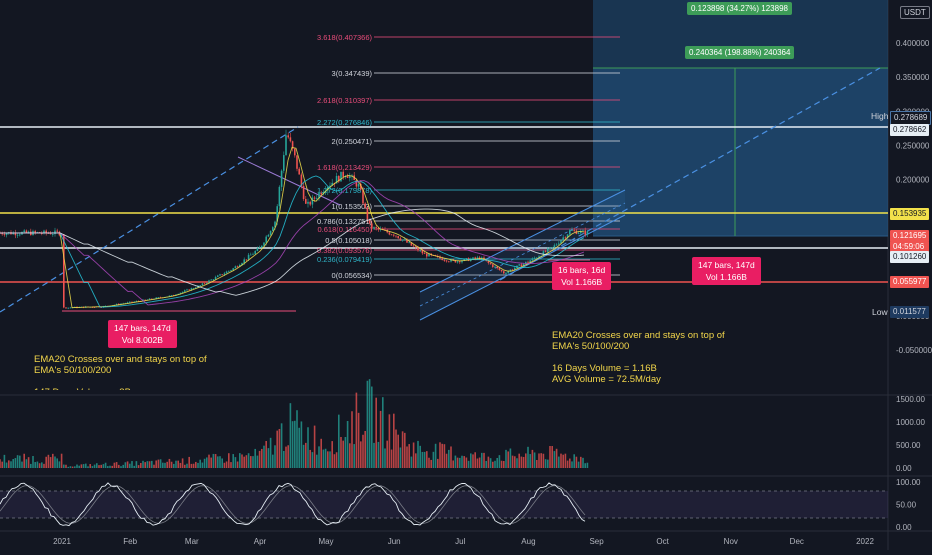  Describe the element at coordinates (394, 541) in the screenshot. I see `time-axis-tick: Jun` at that location.